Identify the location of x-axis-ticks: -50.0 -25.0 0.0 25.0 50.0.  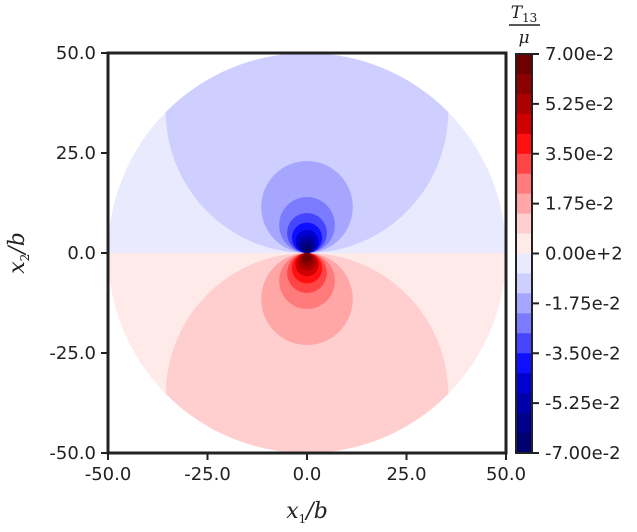
(305, 469).